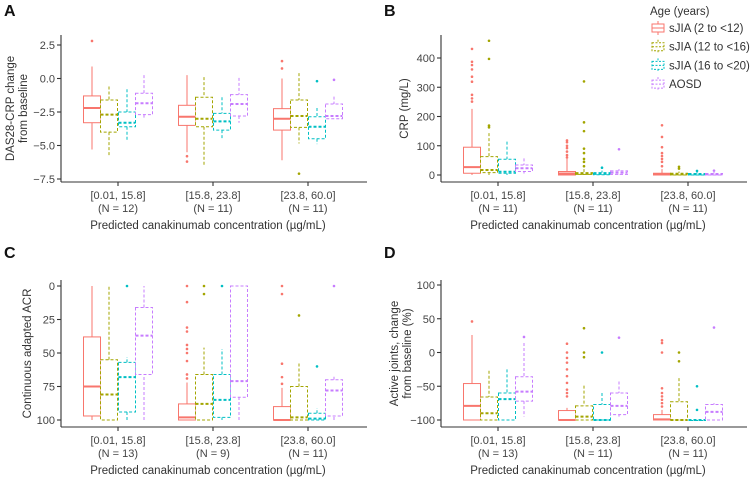 This screenshot has height=481, width=755. What do you see at coordinates (697, 28) in the screenshot?
I see `legend-item: sJIA (2 to <12)` at bounding box center [697, 28].